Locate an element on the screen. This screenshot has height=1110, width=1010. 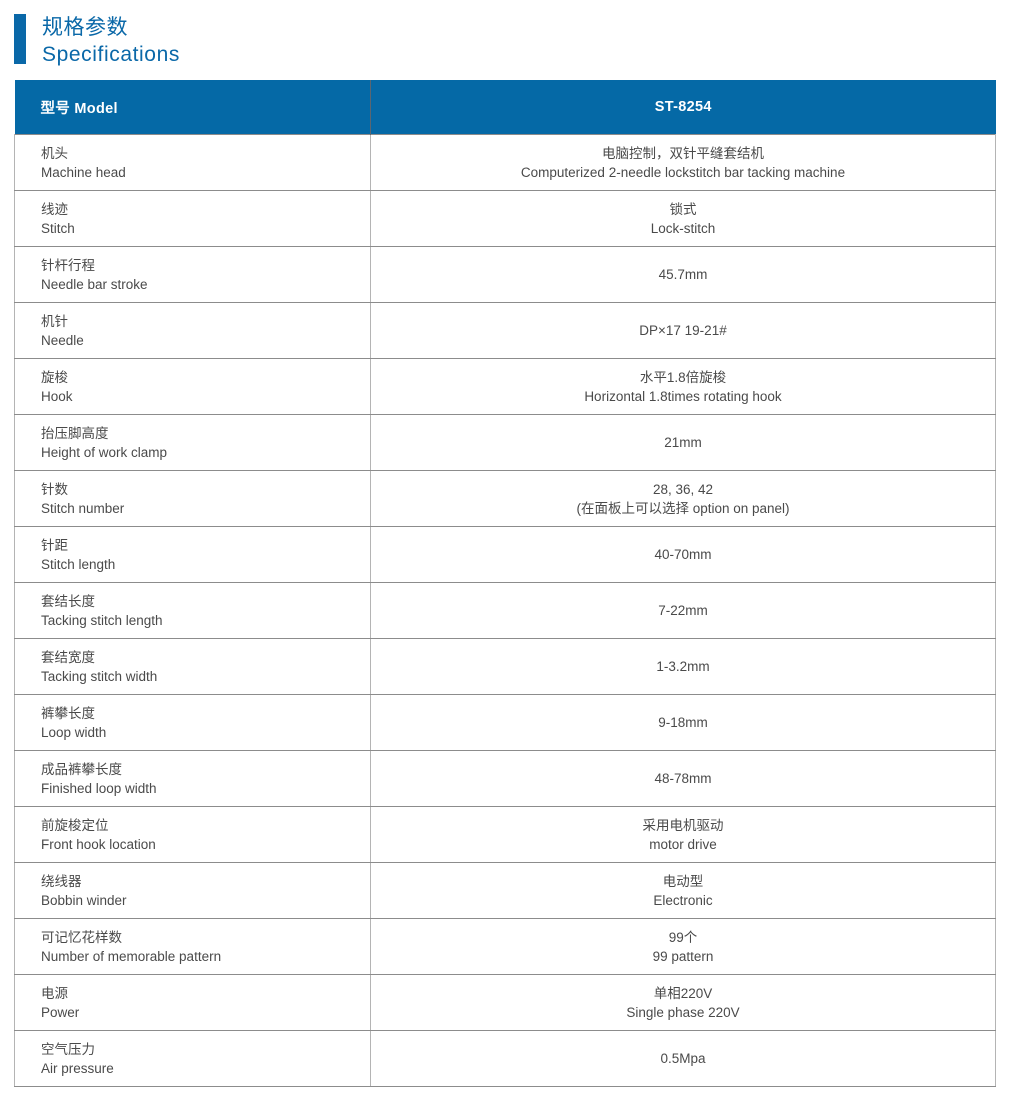
spec-value-en: (在面板上可以选择 option on panel) is located at coordinates (683, 508).